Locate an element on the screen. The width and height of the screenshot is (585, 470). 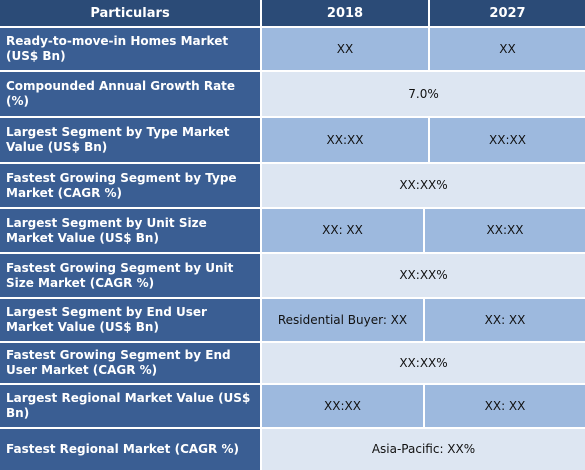
row-label-market-value: Ready-to-move-in Homes Market (US$ Bn) is located at coordinates (130, 49).